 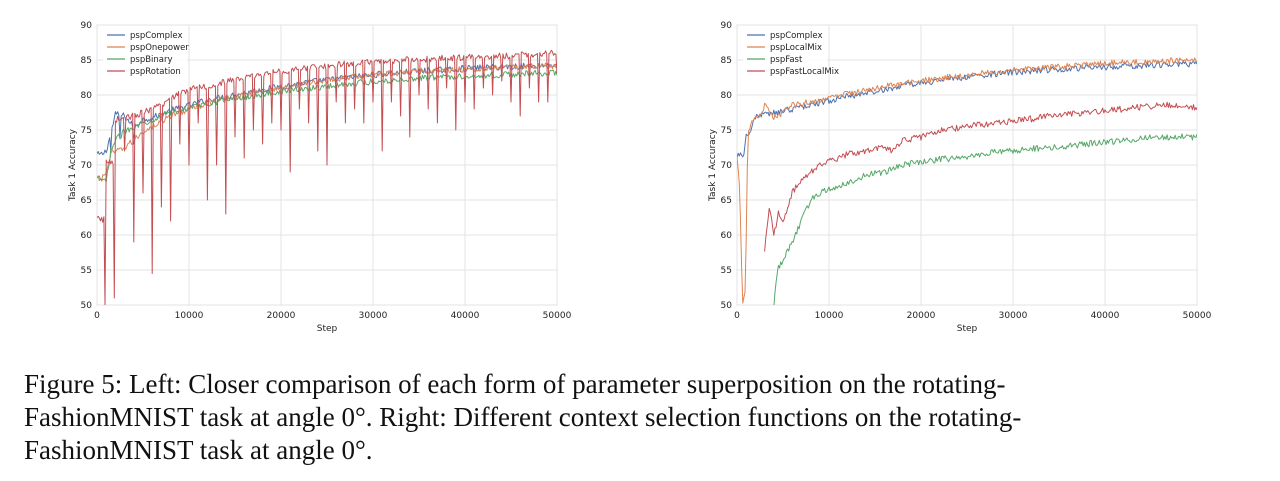 I want to click on legend-label: pspRotation, so click(x=155, y=72).